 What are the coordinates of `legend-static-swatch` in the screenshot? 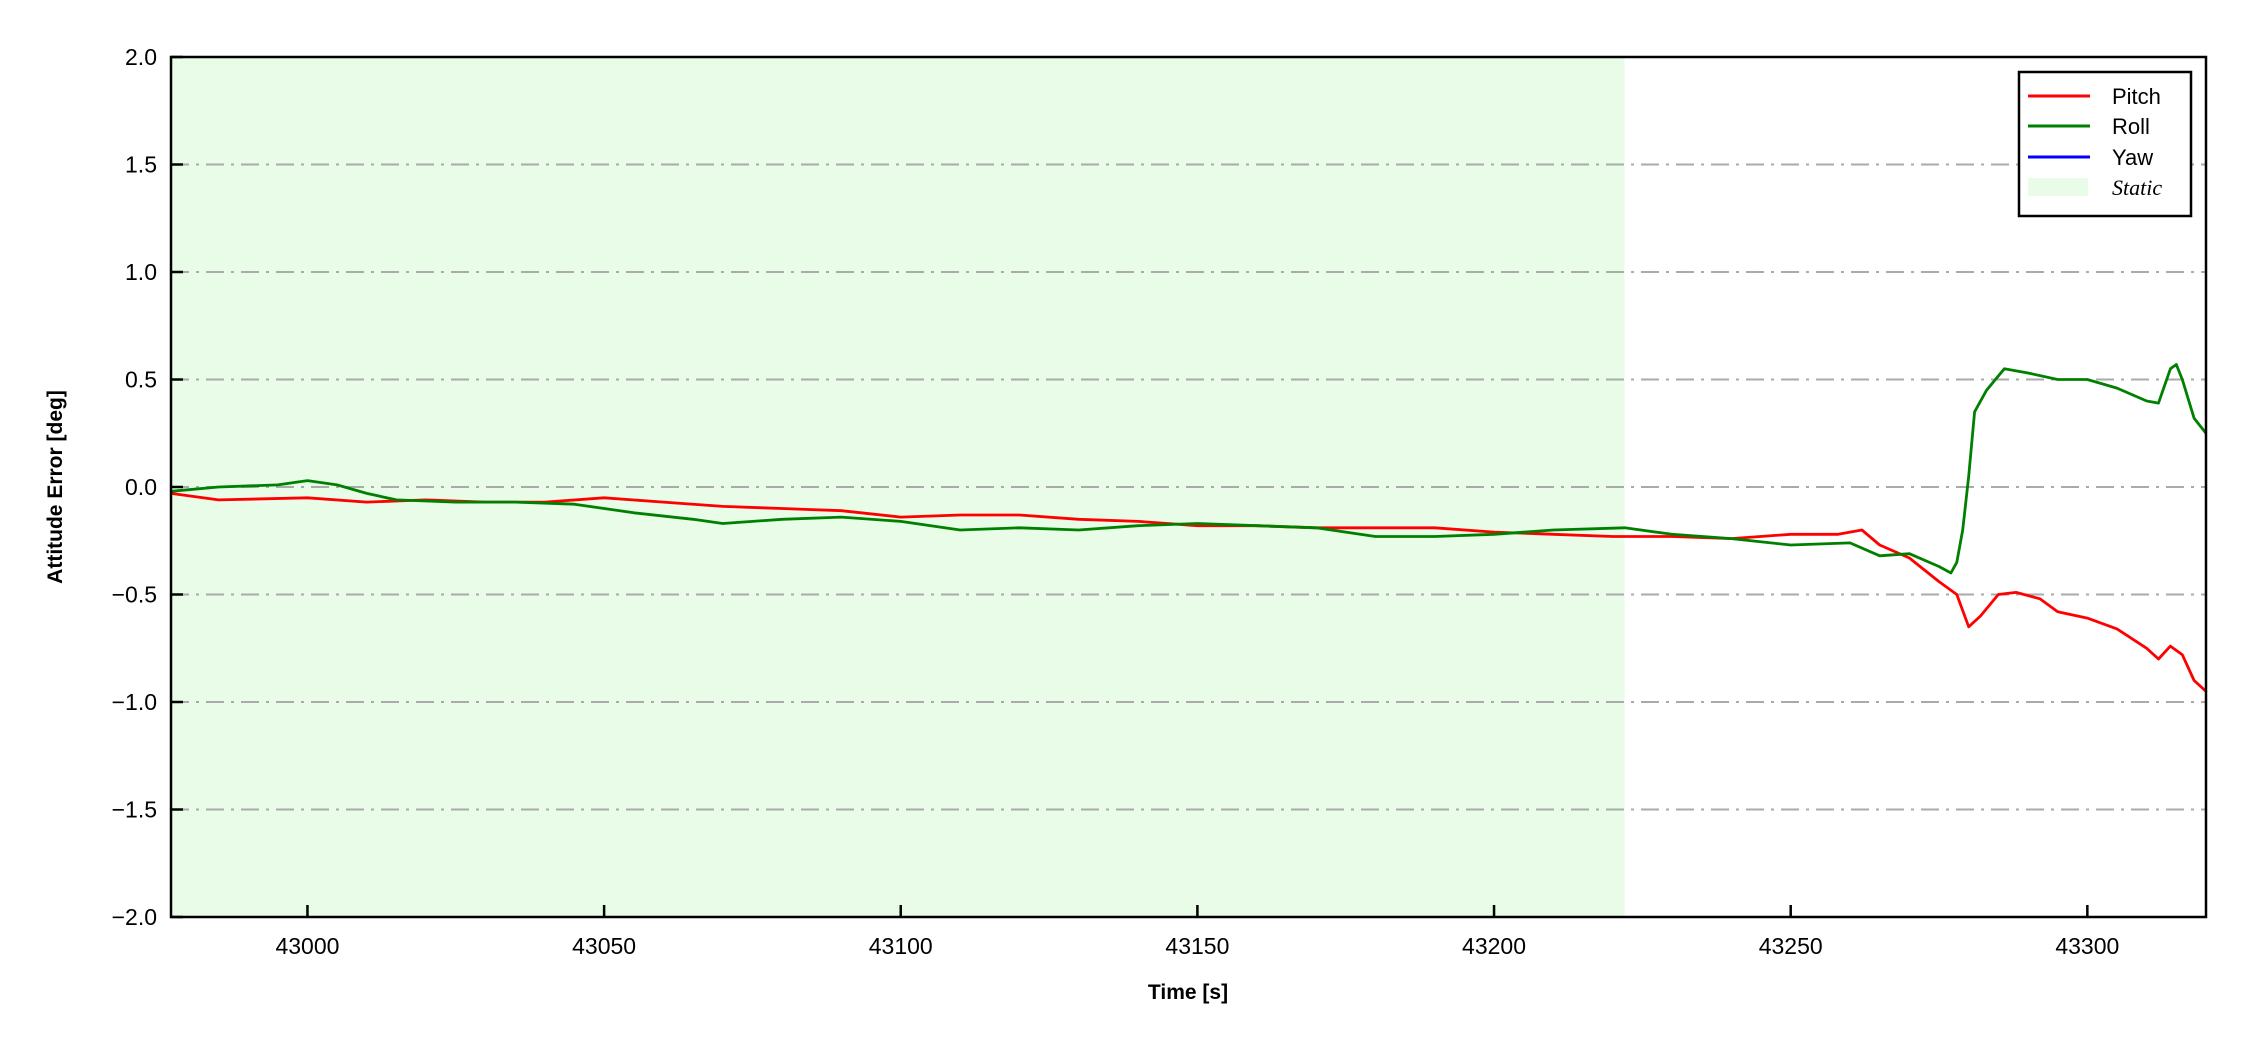 It's located at (2058, 187).